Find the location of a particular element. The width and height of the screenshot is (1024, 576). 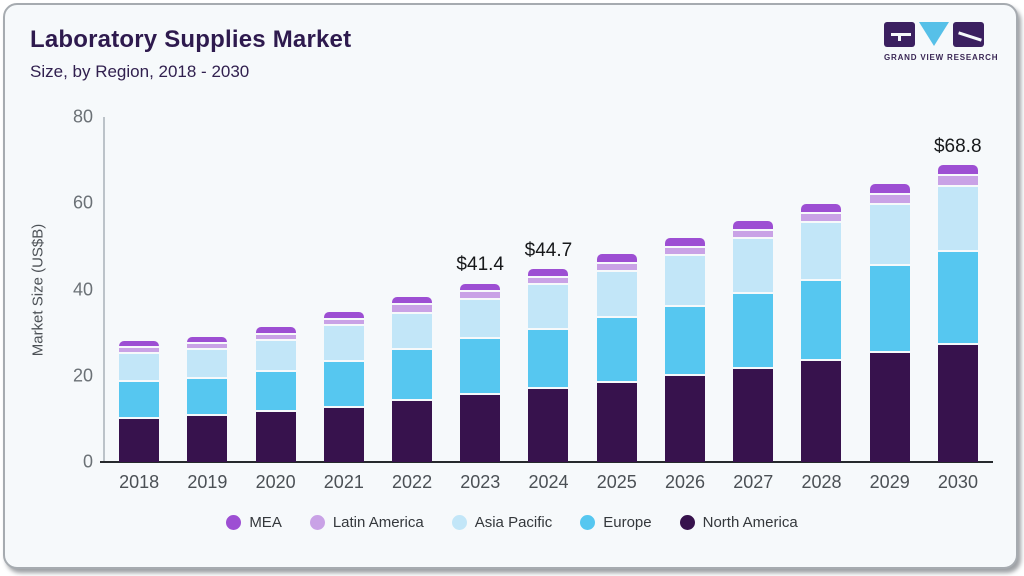

y-tick-0: 0 is located at coordinates (87, 461).